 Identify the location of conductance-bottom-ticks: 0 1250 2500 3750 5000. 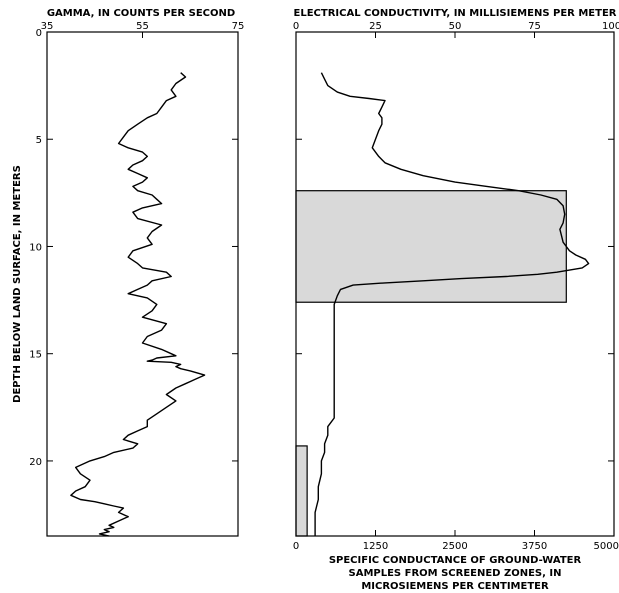
(456, 541).